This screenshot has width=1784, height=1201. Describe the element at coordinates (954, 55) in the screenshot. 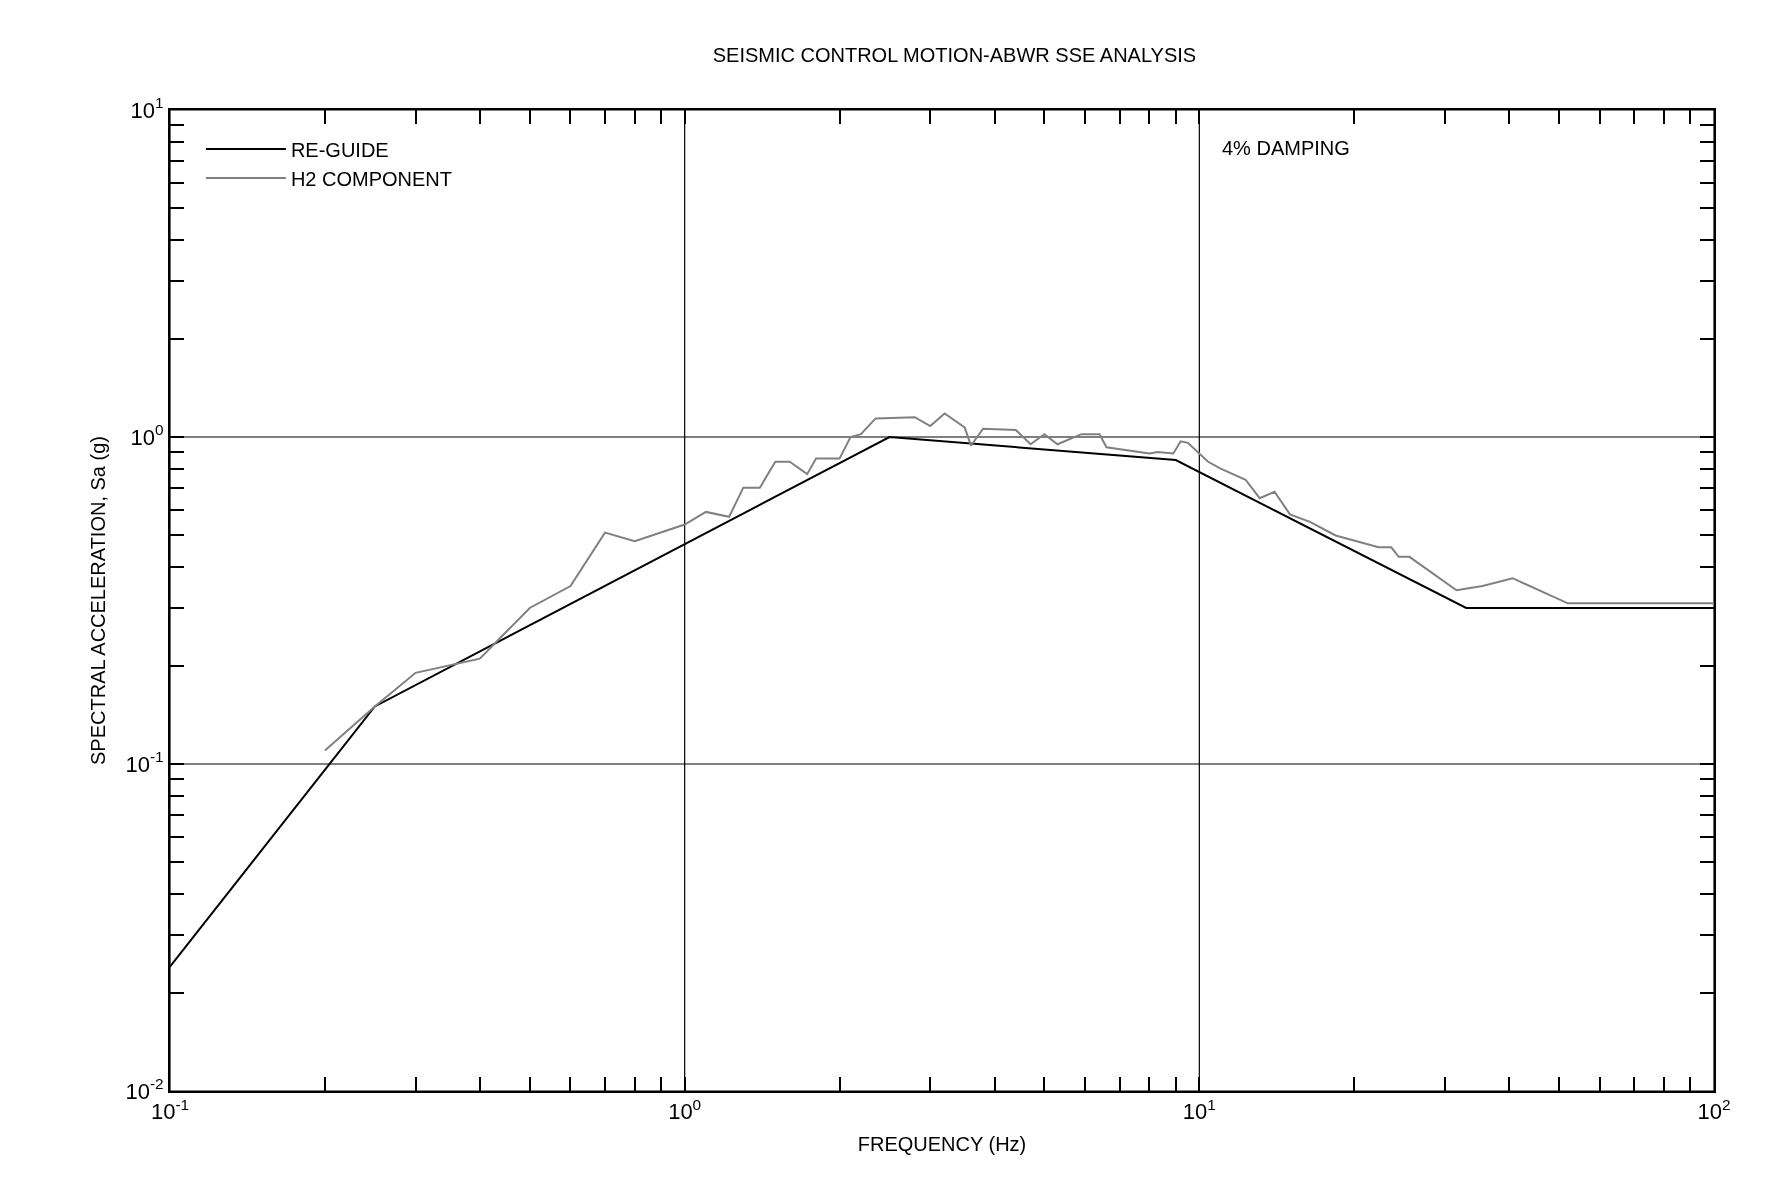

I see `chart-title: SEISMIC CONTROL MOTION-ABWR SSE ANALYSIS` at that location.